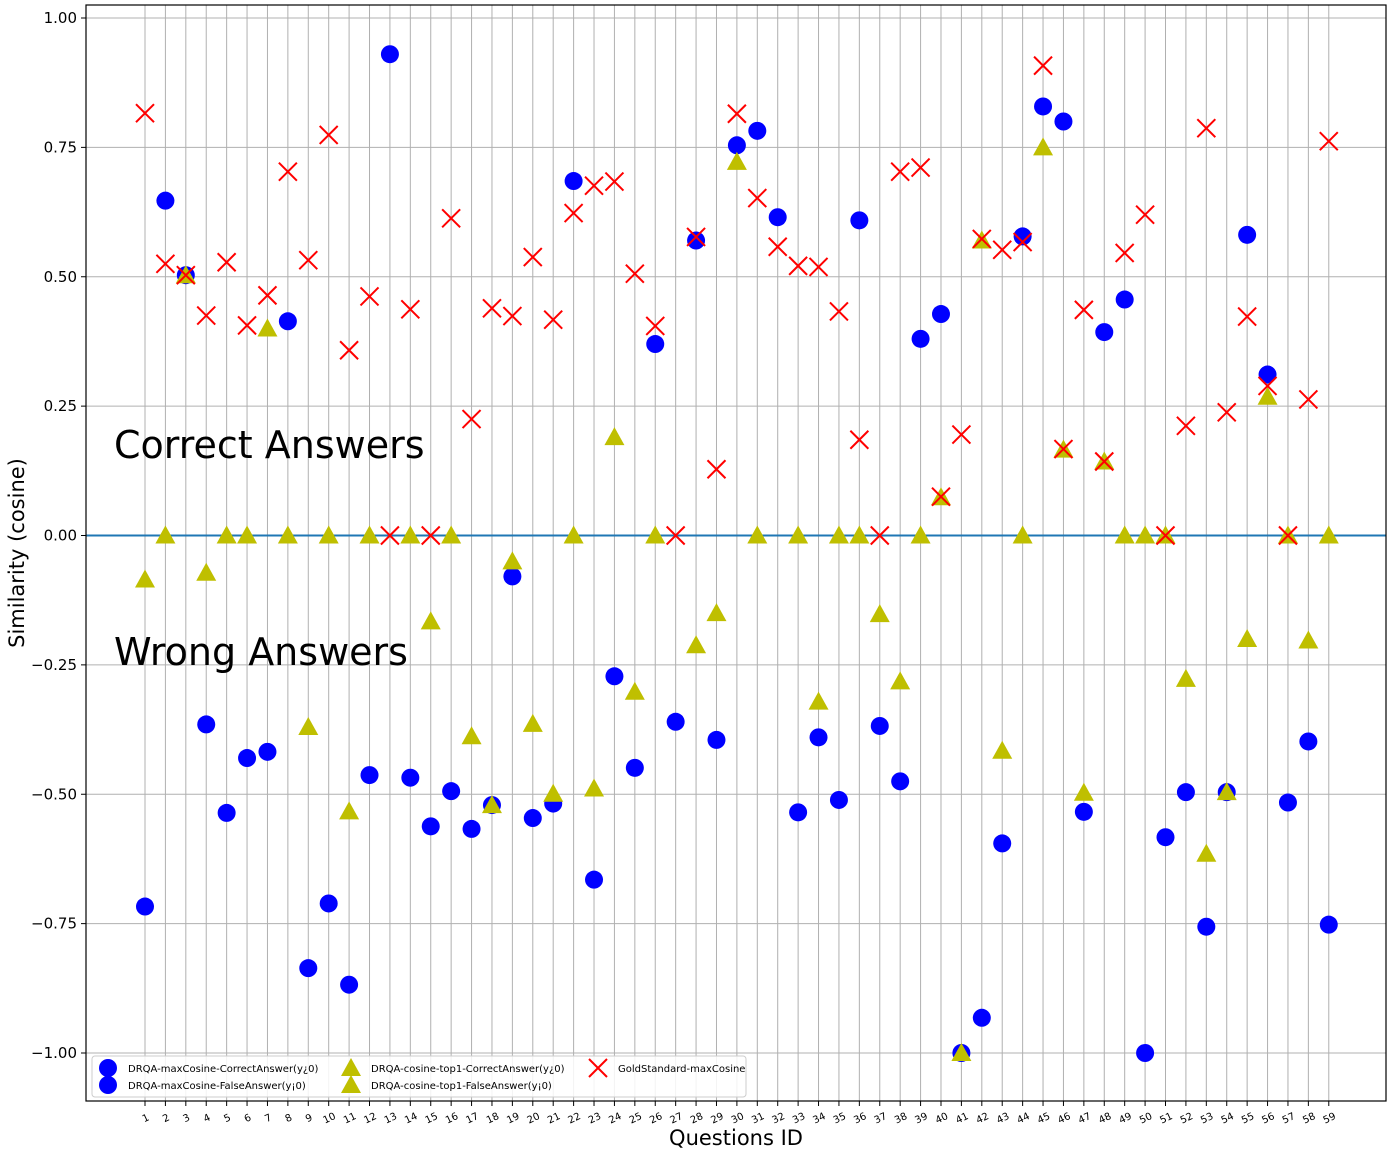 The width and height of the screenshot is (1392, 1152). I want to click on data-point-s4-q30, so click(737, 114).